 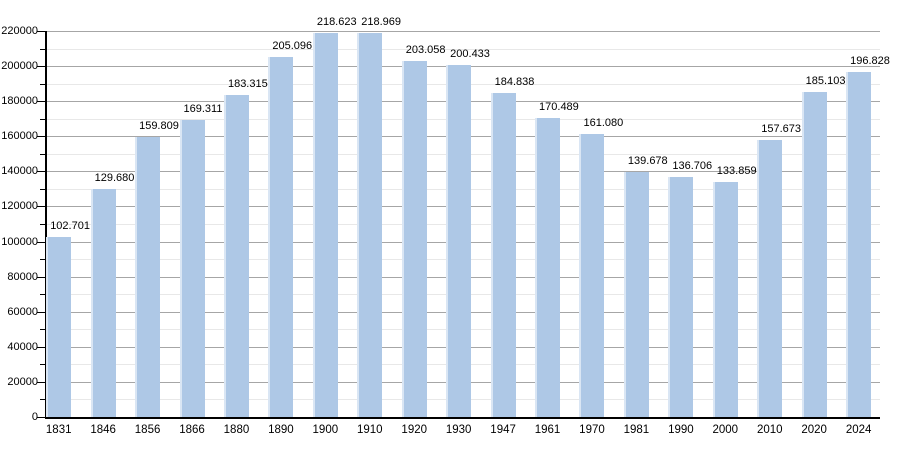 What do you see at coordinates (19, 101) in the screenshot?
I see `y-axis-label: 180000` at bounding box center [19, 101].